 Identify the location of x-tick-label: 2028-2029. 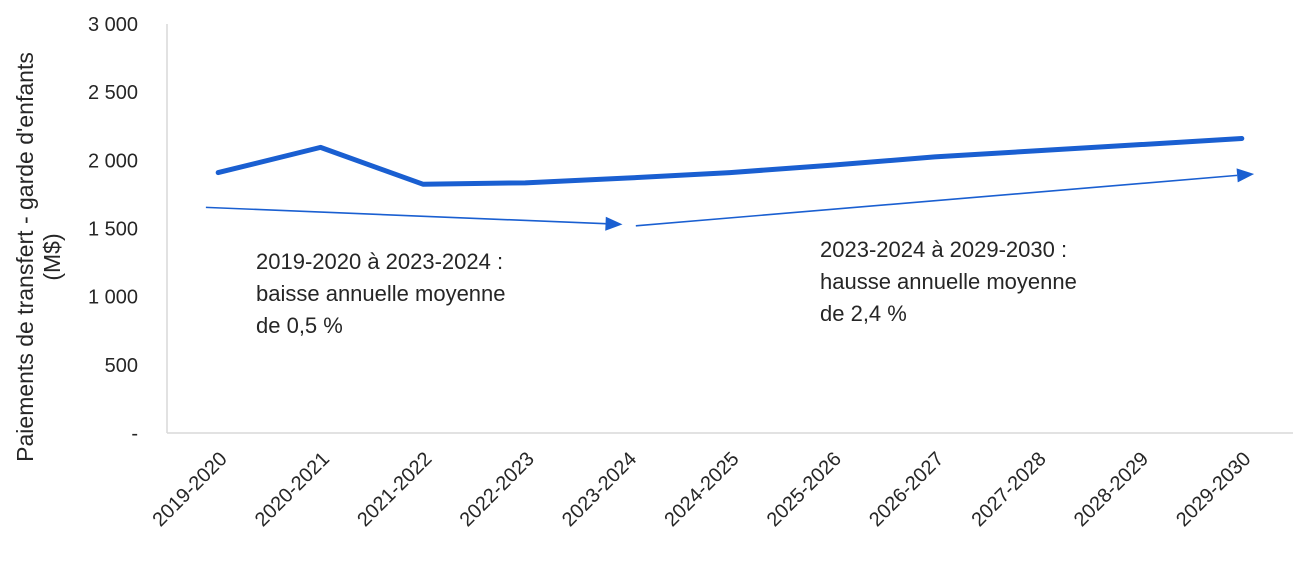
(1111, 489).